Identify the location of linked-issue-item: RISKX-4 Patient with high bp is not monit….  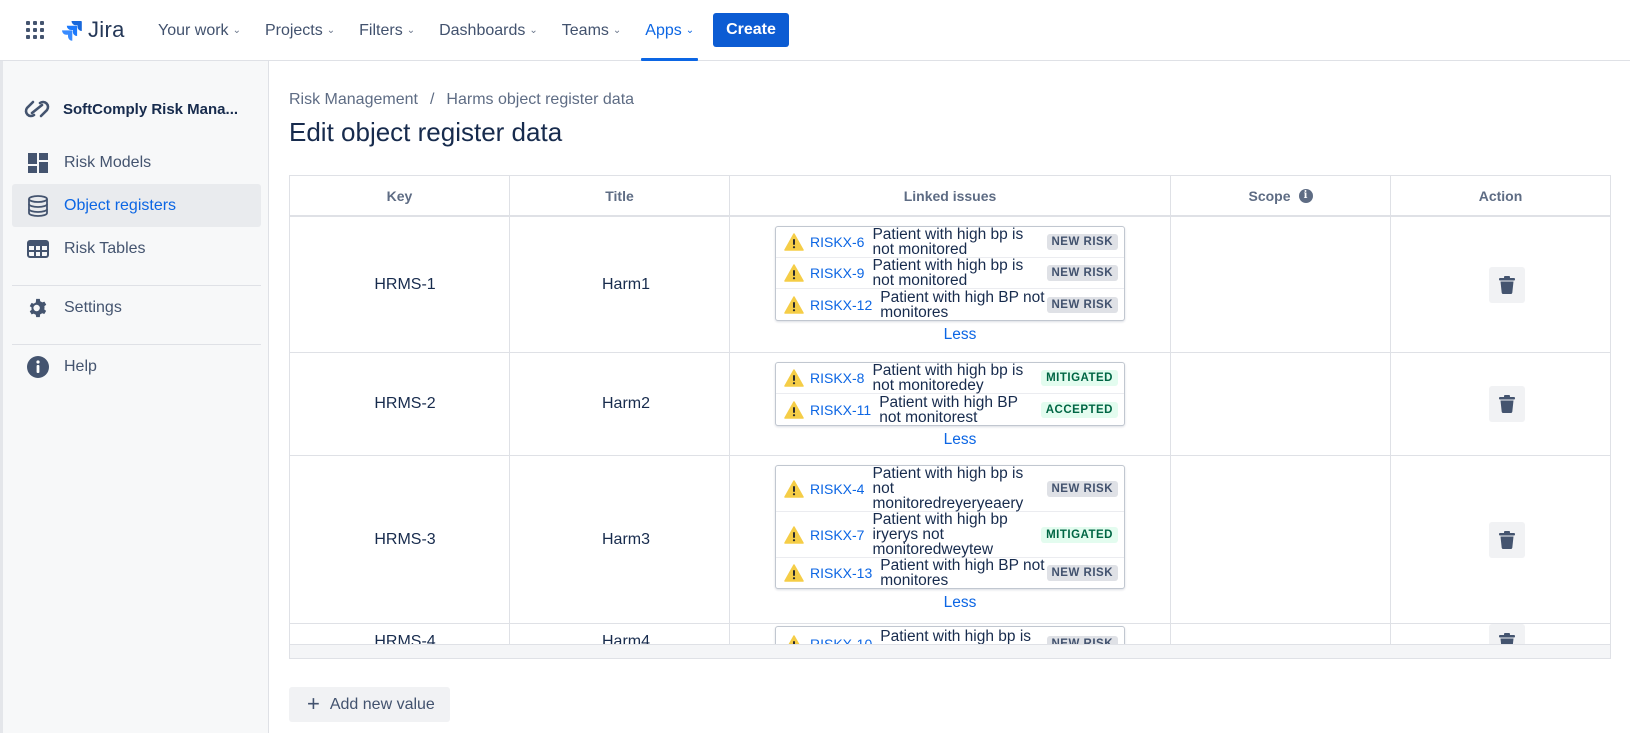
(950, 489).